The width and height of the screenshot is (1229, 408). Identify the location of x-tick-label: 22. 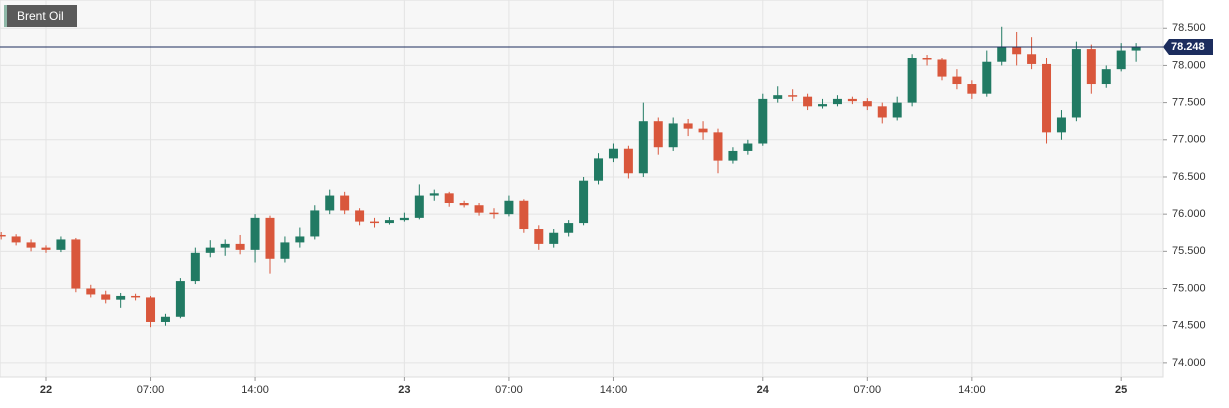
(46, 390).